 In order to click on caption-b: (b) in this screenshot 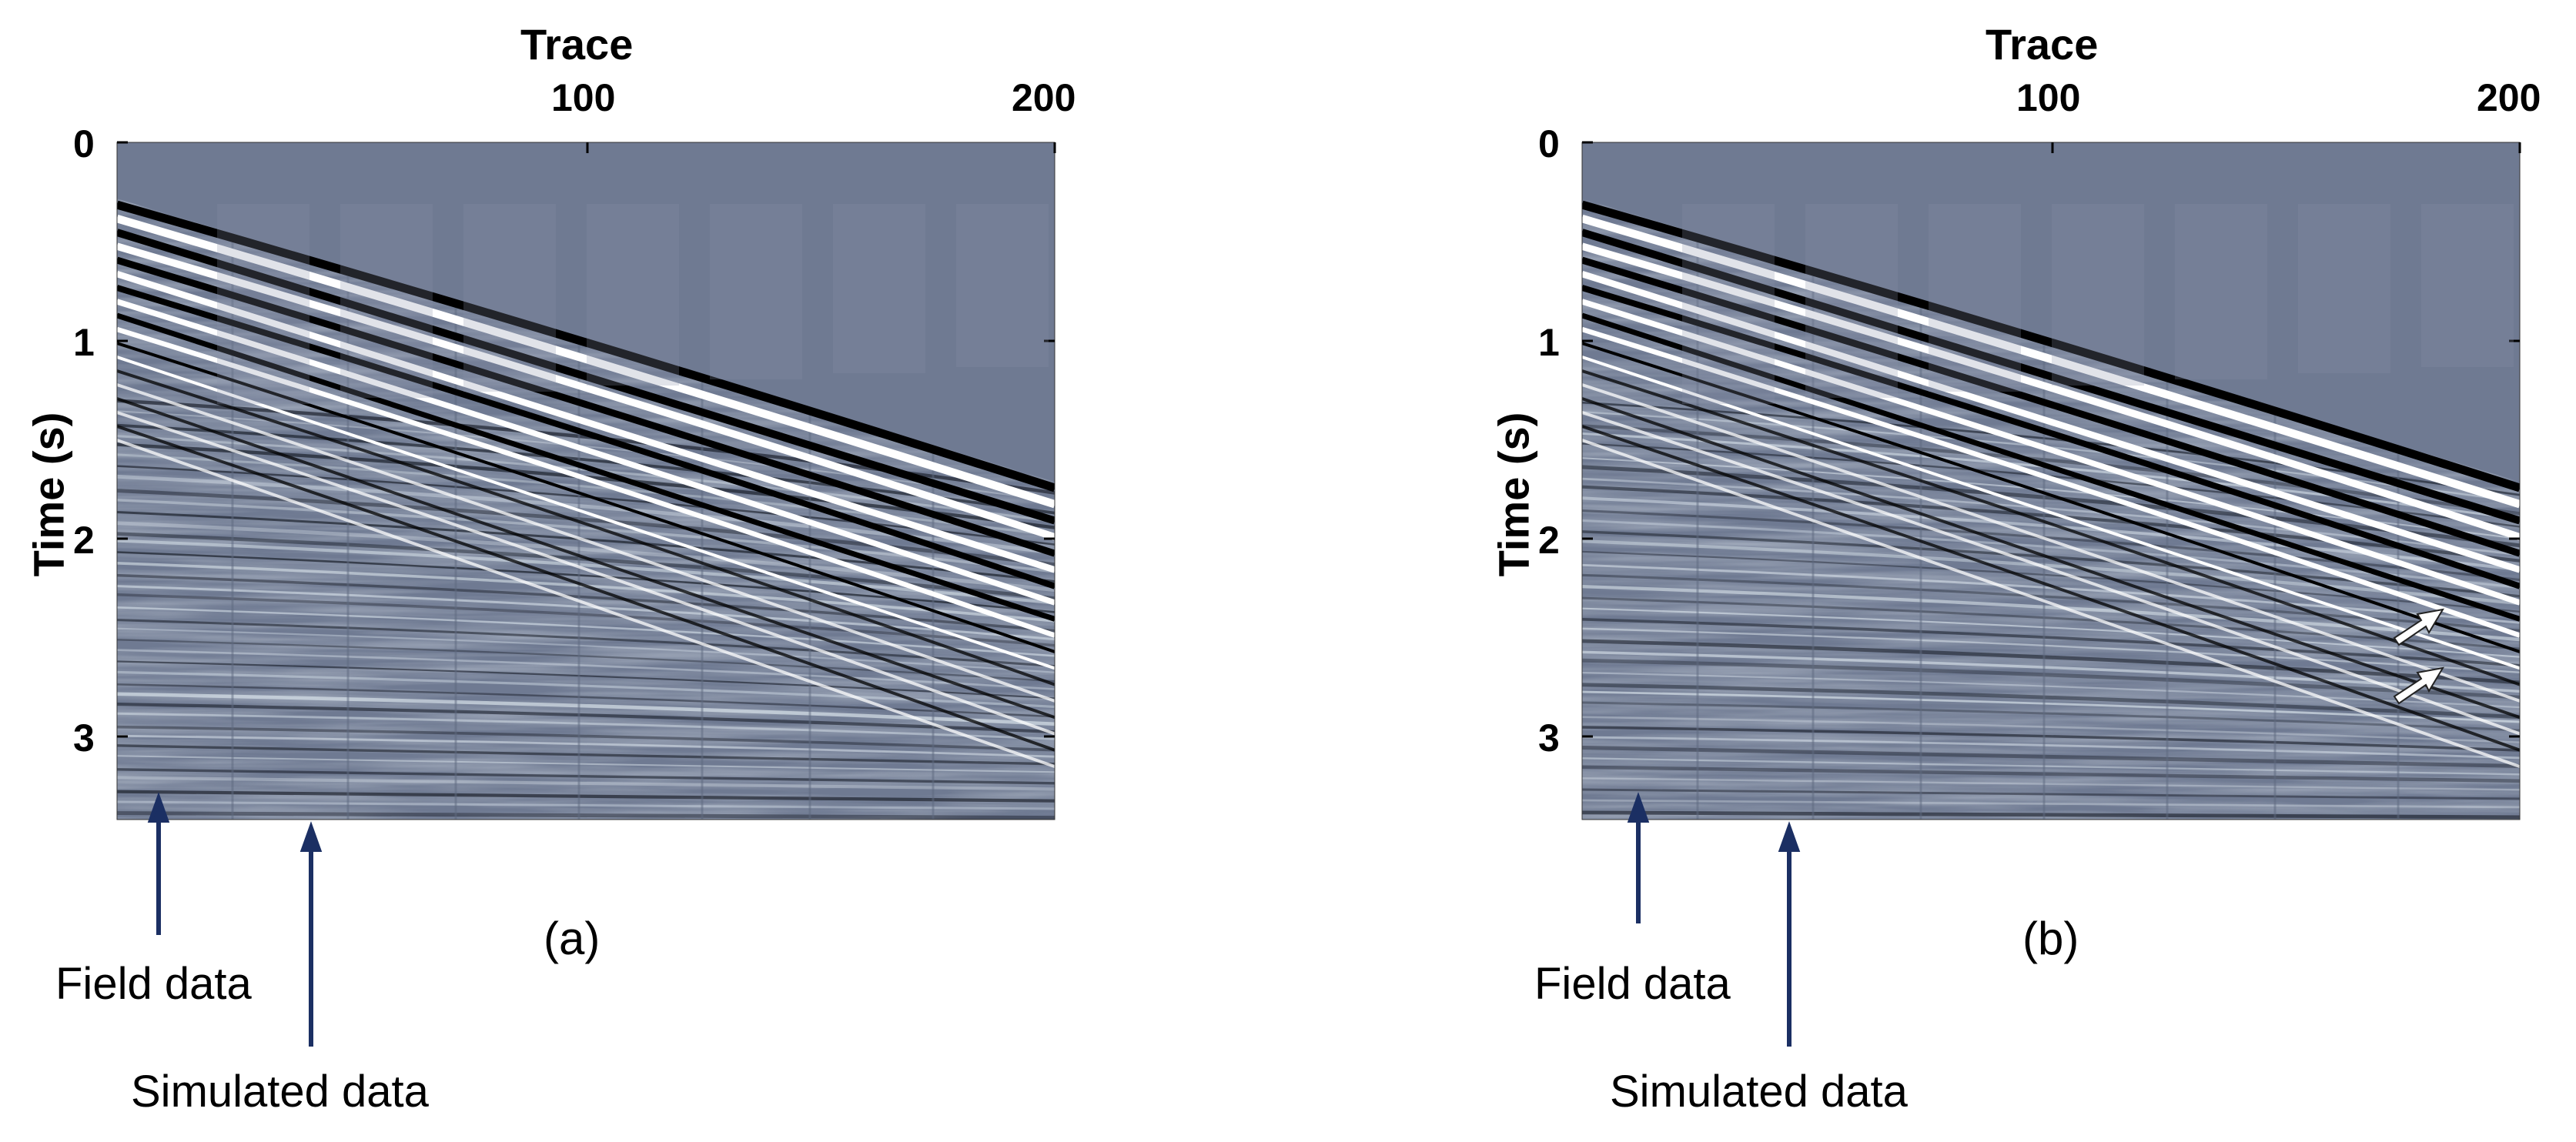, I will do `click(2050, 939)`.